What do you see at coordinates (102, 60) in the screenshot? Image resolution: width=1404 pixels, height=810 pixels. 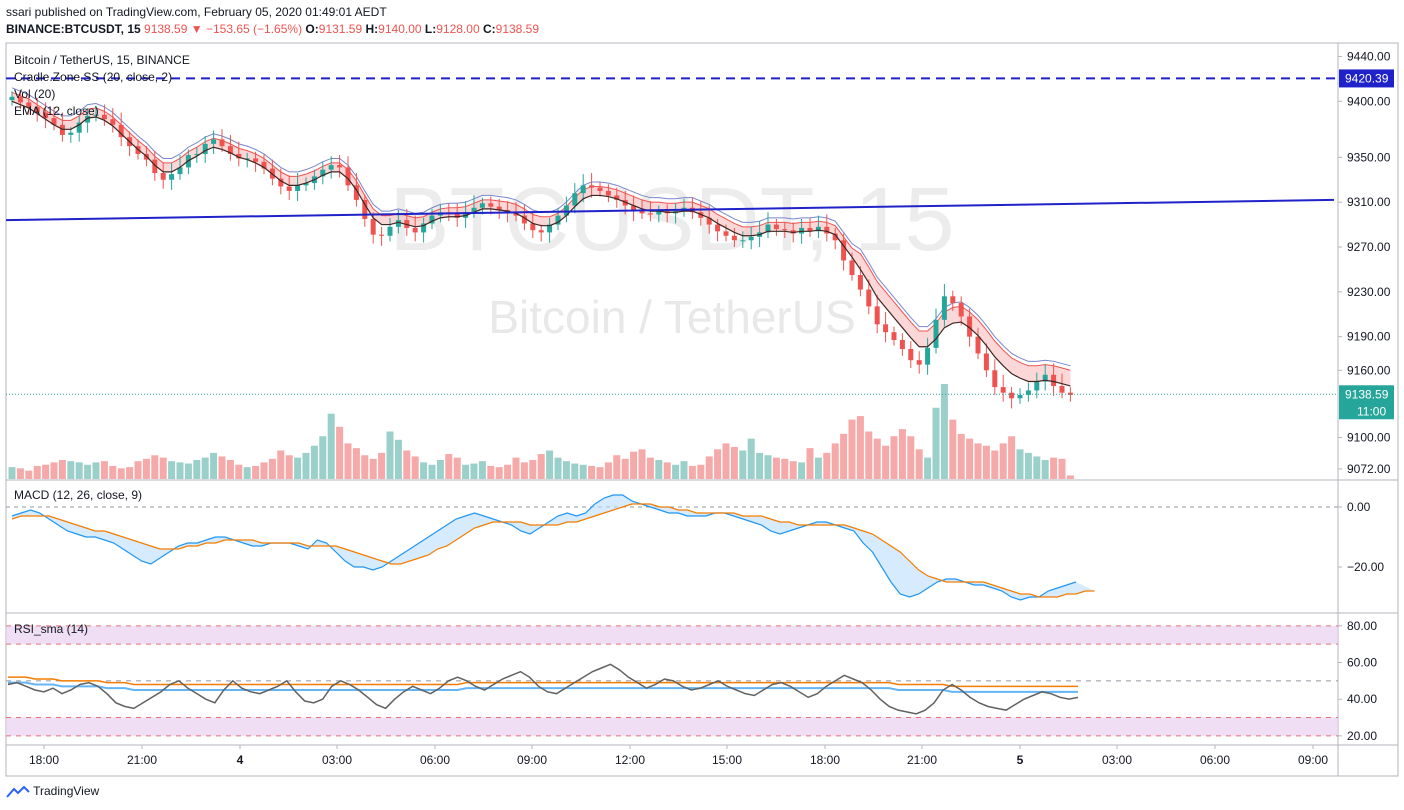 I see `legend-symbol: Bitcoin / TetherUS, 15, BINANCE` at bounding box center [102, 60].